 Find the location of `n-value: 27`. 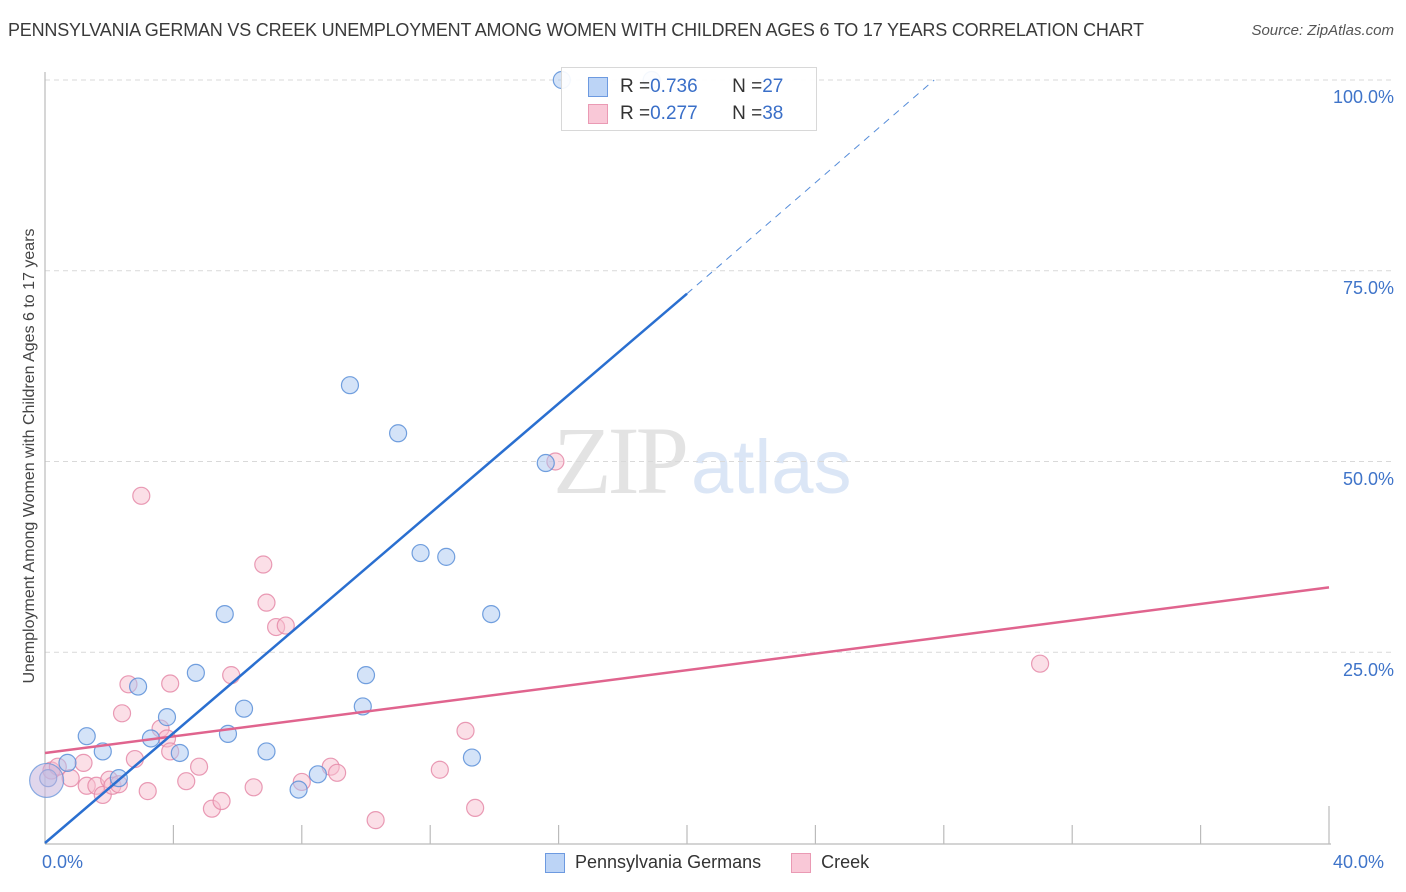

n-value: 27 is located at coordinates (773, 86).